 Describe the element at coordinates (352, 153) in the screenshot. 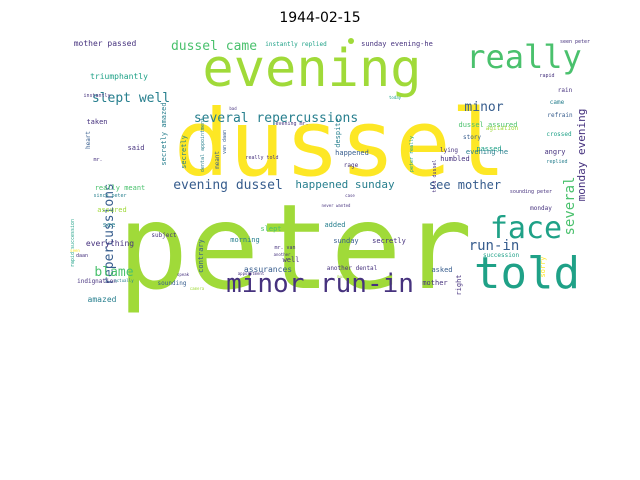

I see `cloud-word: happened` at that location.